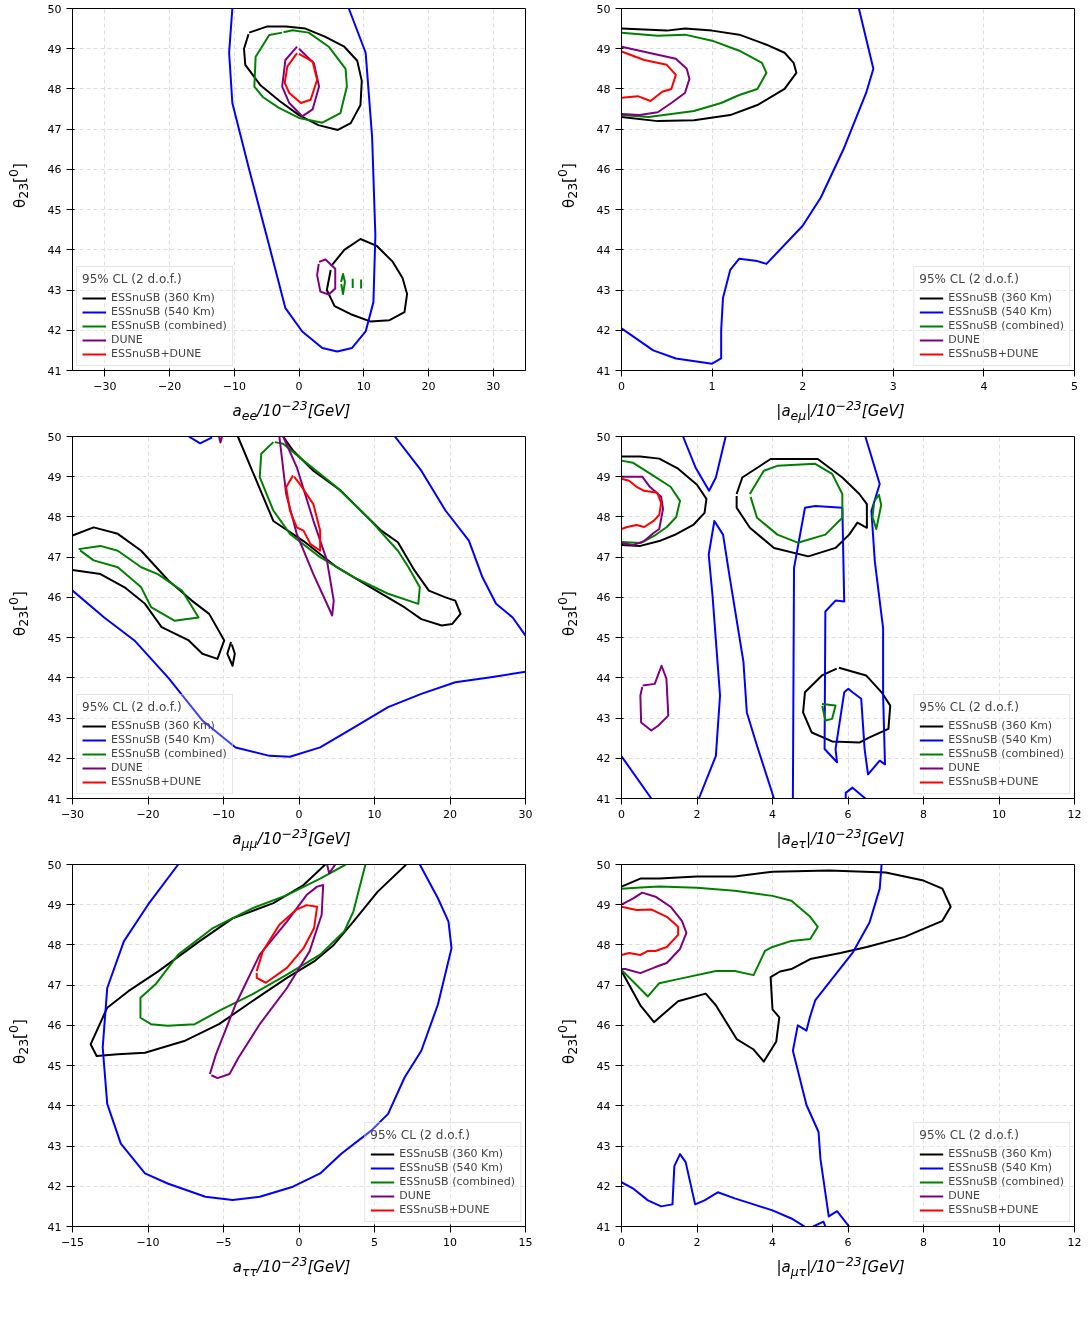 Image resolution: width=1091 pixels, height=1333 pixels. What do you see at coordinates (72, 814) in the screenshot?
I see `x-tick-label: −30` at bounding box center [72, 814].